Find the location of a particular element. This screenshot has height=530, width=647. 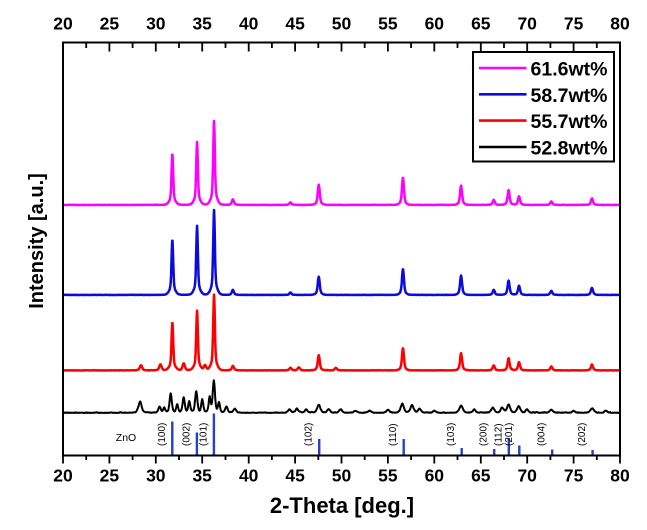

svg-text: Intensity [a.u.] is located at coordinates (37, 241).